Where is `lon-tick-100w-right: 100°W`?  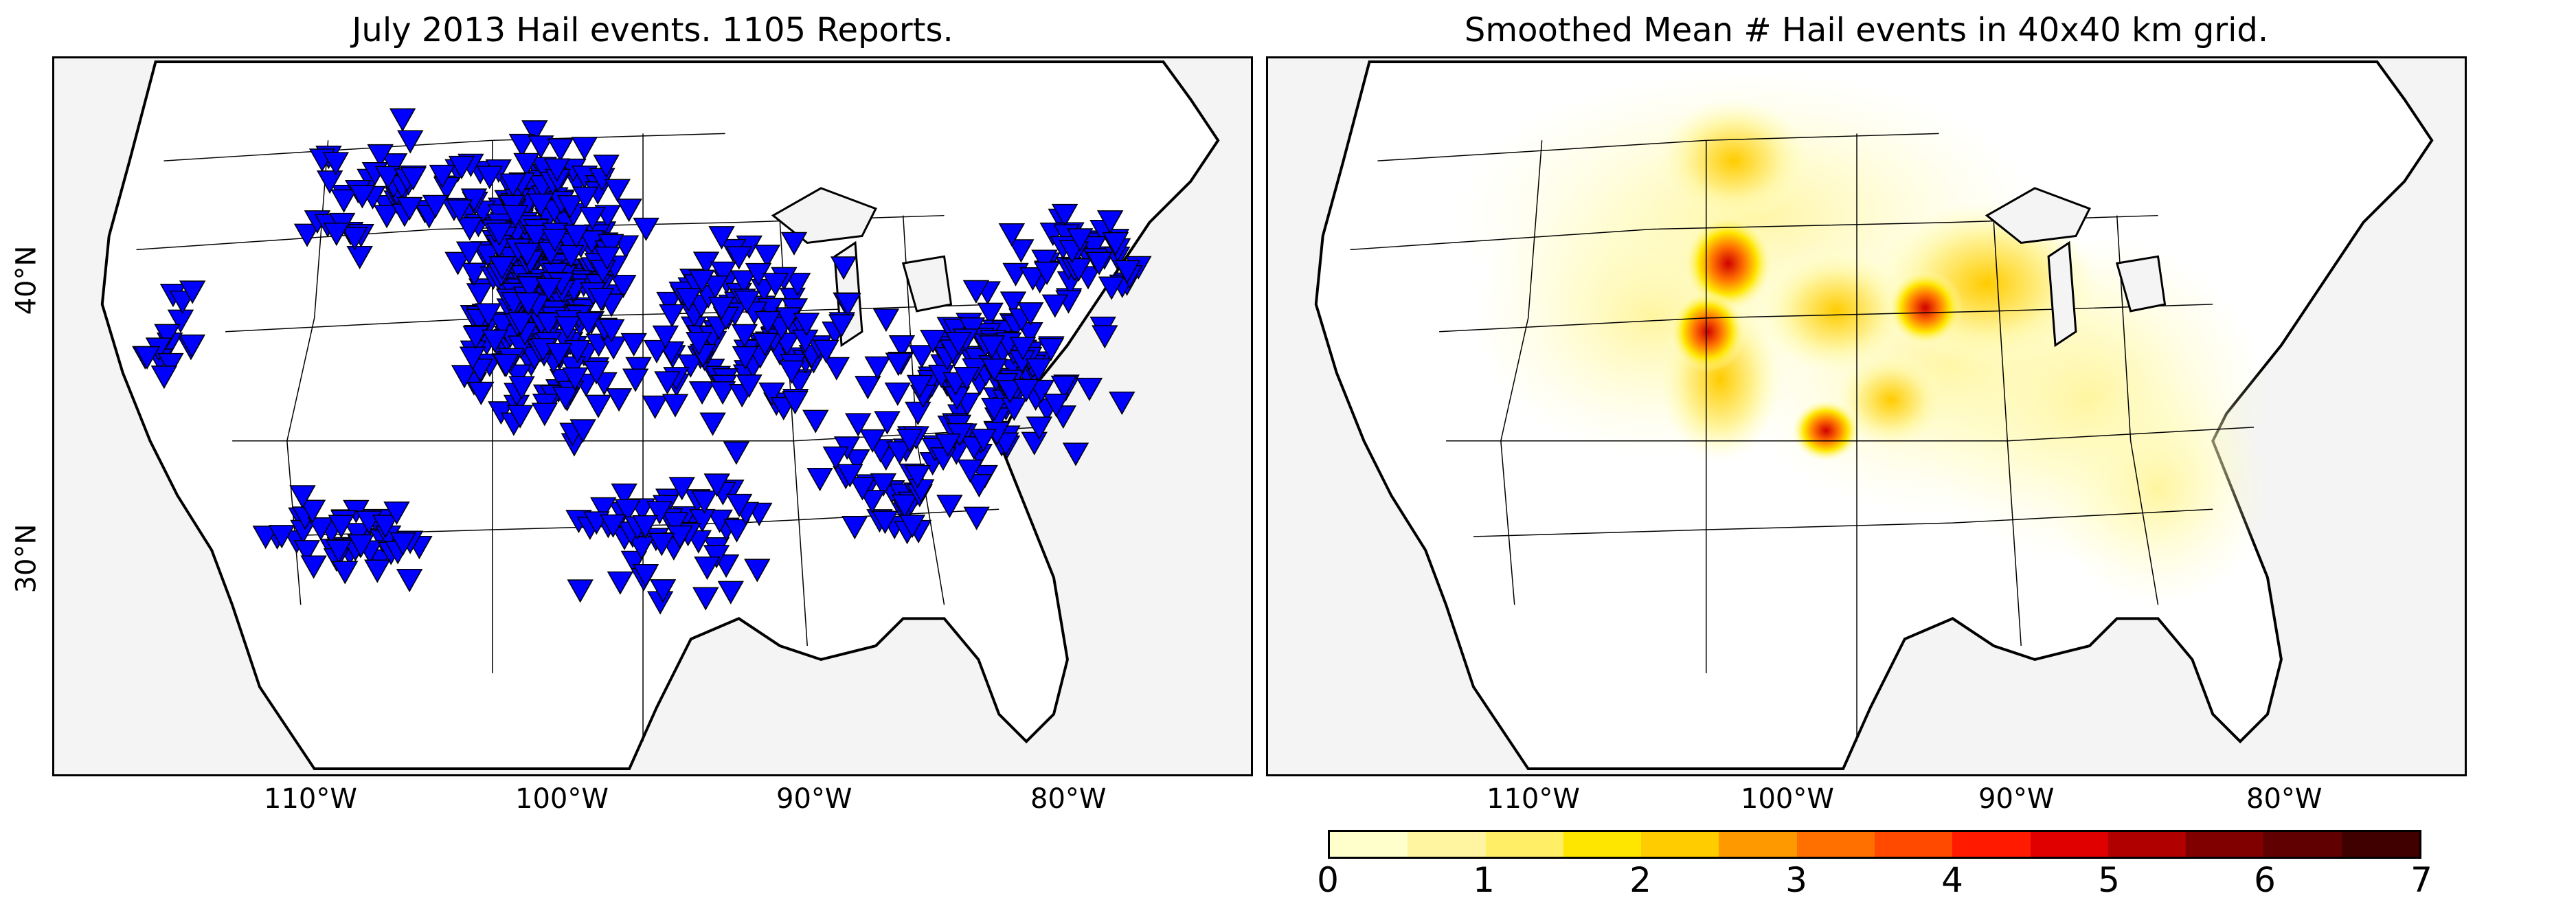 lon-tick-100w-right: 100°W is located at coordinates (1787, 799).